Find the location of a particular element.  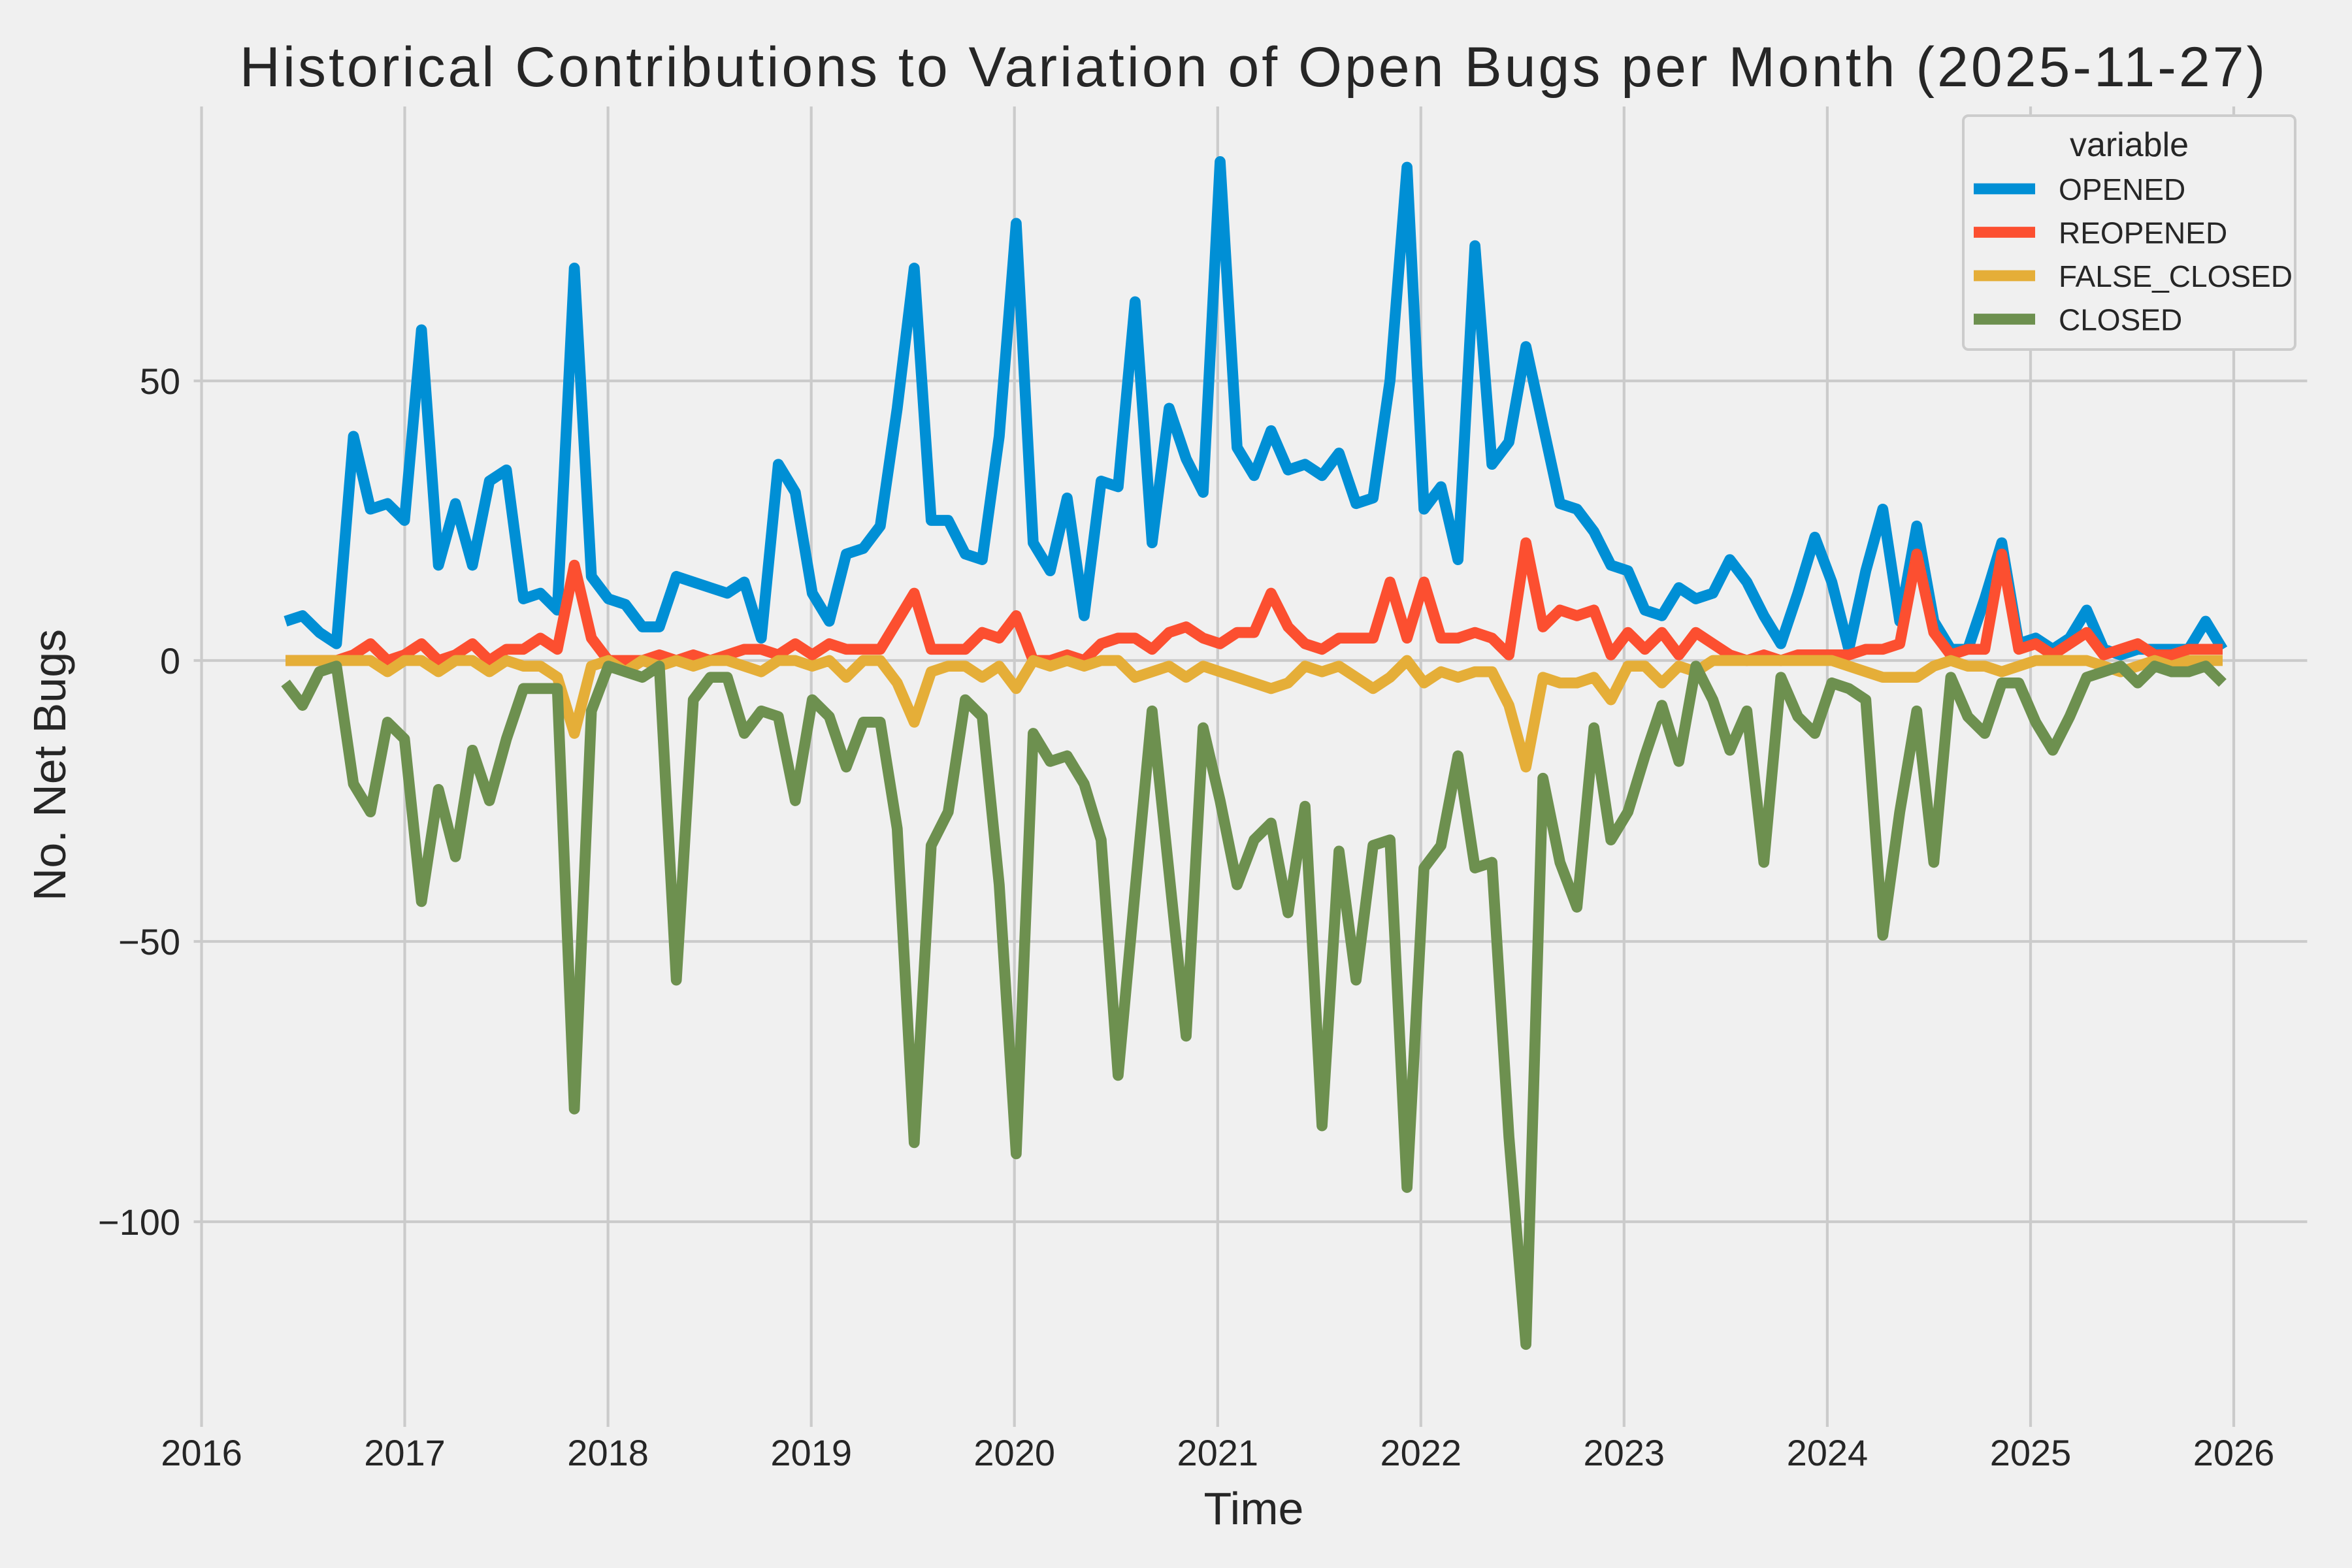

svg-text: 2019 is located at coordinates (811, 1452).